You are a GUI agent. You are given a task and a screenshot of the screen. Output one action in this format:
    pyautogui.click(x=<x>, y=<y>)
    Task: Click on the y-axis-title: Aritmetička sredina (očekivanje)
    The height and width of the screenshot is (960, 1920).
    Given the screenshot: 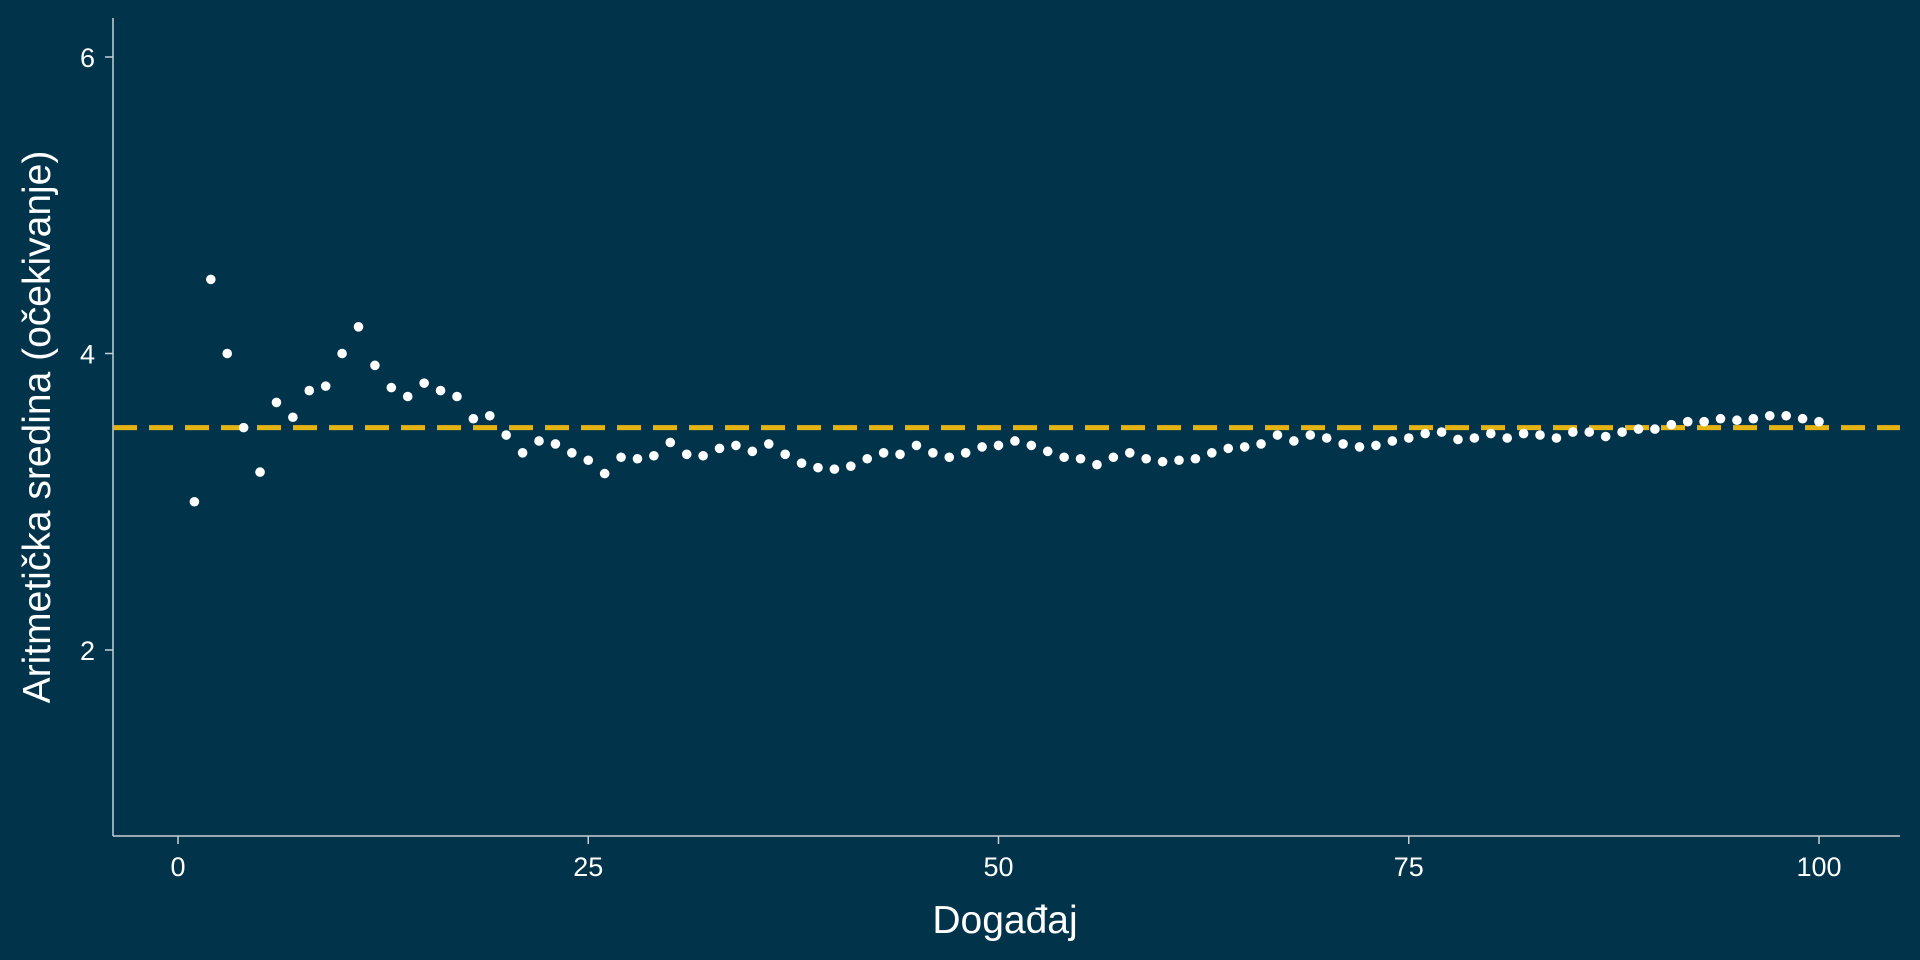 What is the action you would take?
    pyautogui.click(x=37, y=427)
    